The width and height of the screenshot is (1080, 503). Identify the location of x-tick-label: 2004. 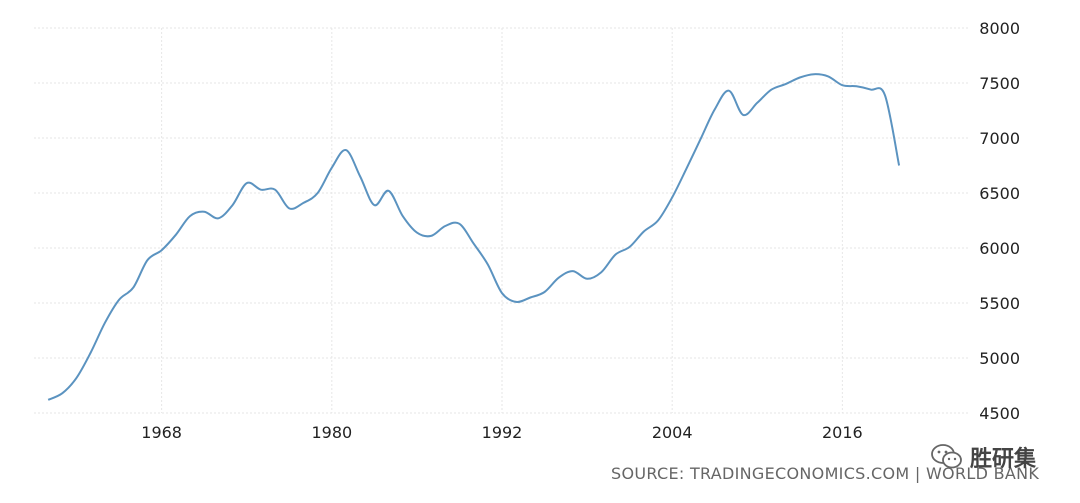
(672, 432).